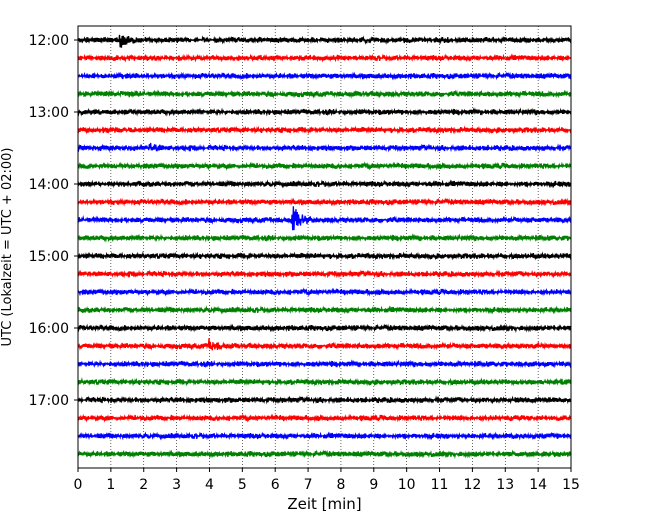  What do you see at coordinates (440, 485) in the screenshot?
I see `x-tick-label: 11` at bounding box center [440, 485].